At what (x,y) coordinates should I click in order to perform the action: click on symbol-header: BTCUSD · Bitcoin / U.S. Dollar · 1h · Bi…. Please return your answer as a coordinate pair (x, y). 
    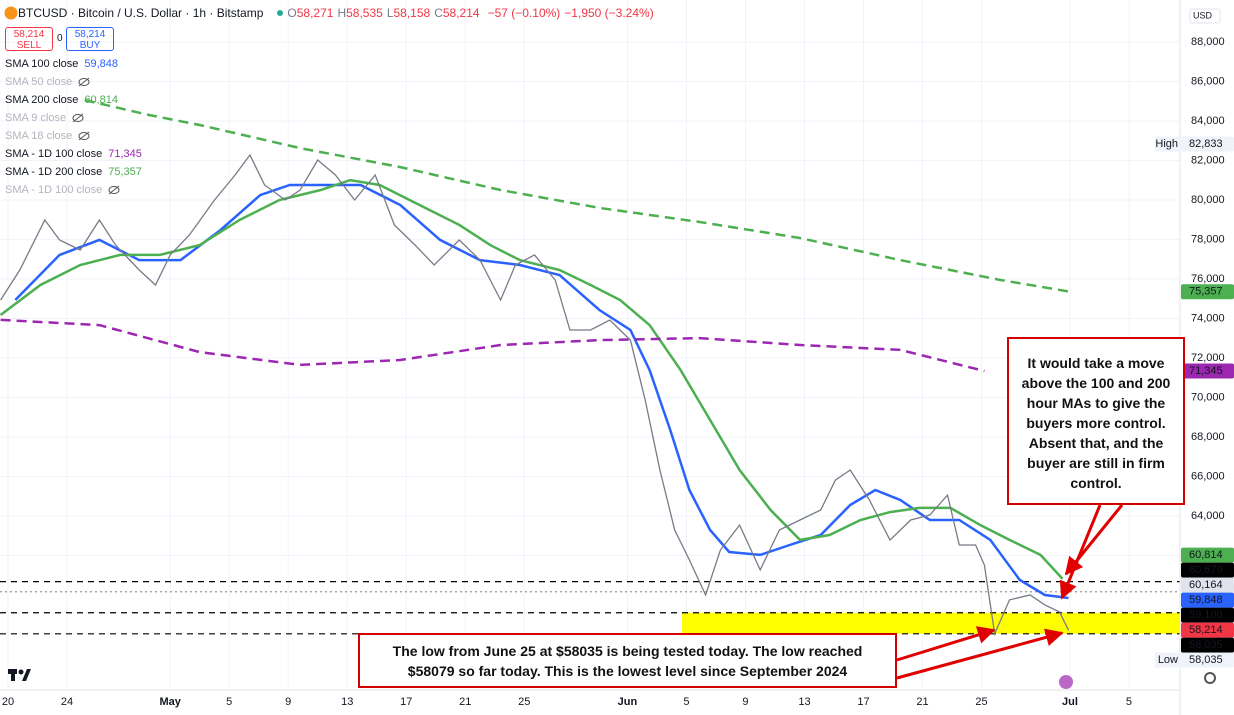
    Looking at the image, I should click on (331, 13).